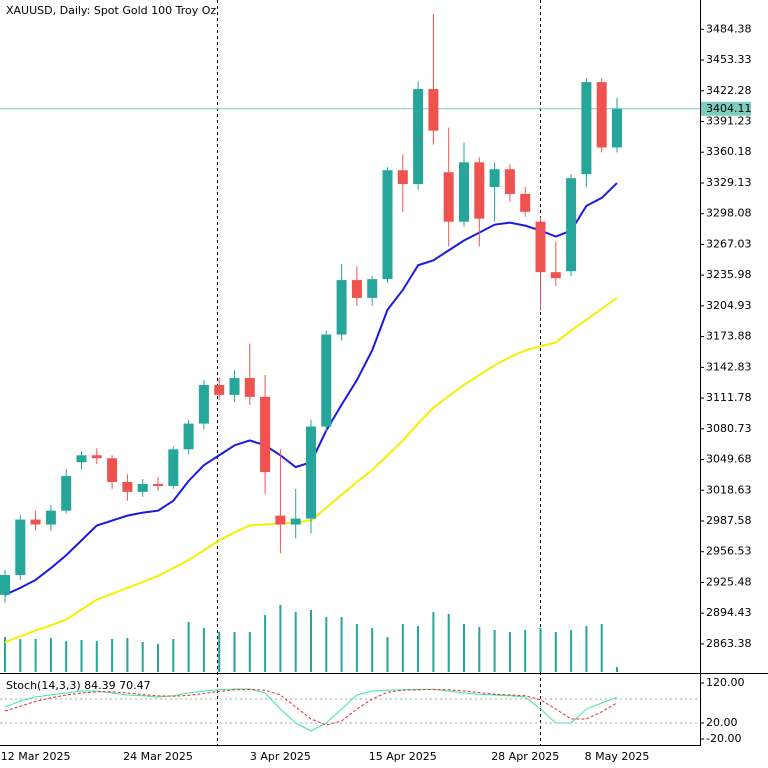  What do you see at coordinates (729, 489) in the screenshot?
I see `y-tick-label: 3018.63` at bounding box center [729, 489].